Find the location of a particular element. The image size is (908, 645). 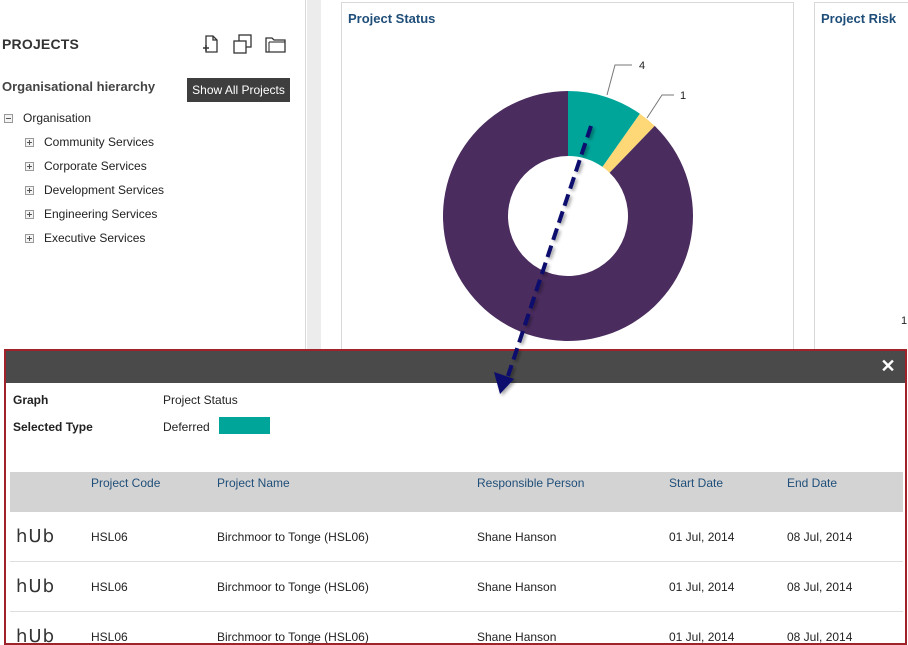

collapse-icon is located at coordinates (8, 118).